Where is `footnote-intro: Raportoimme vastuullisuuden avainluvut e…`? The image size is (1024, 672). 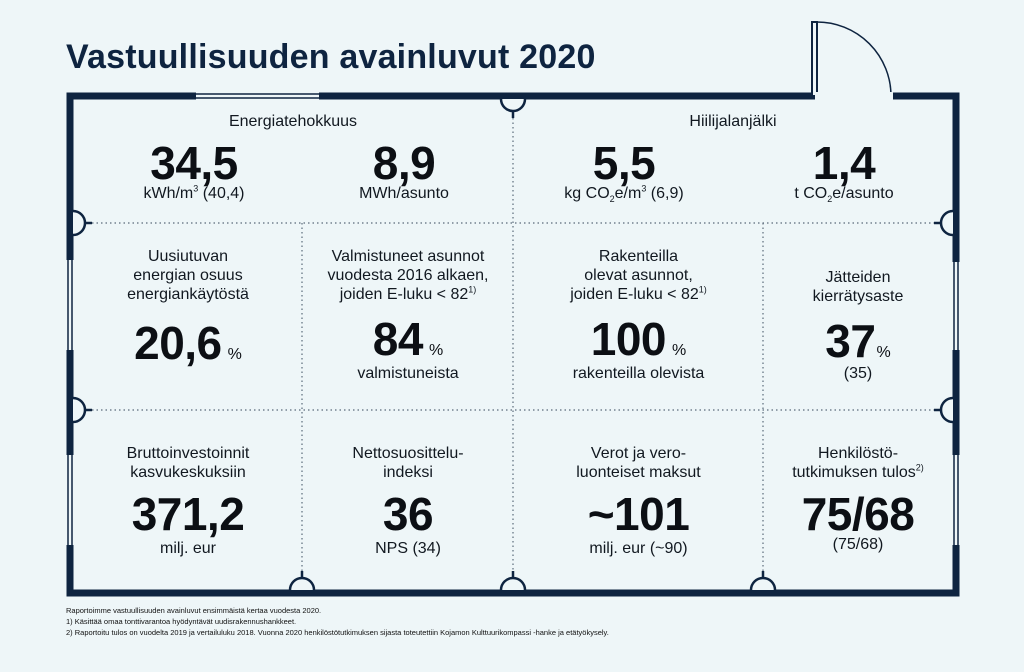 footnote-intro: Raportoimme vastuullisuuden avainluvut e… is located at coordinates (194, 610).